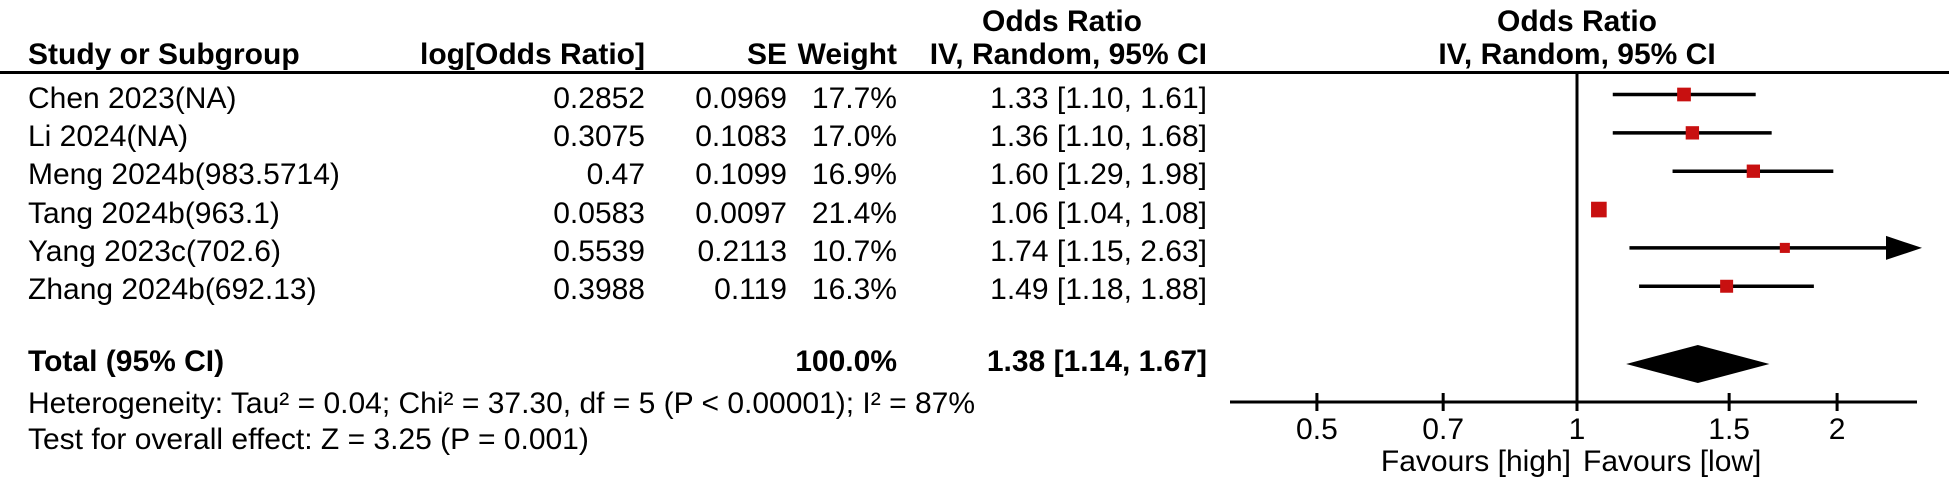 The image size is (1949, 481). Describe the element at coordinates (108, 136) in the screenshot. I see `cell-study: Li 2024(NA)` at that location.